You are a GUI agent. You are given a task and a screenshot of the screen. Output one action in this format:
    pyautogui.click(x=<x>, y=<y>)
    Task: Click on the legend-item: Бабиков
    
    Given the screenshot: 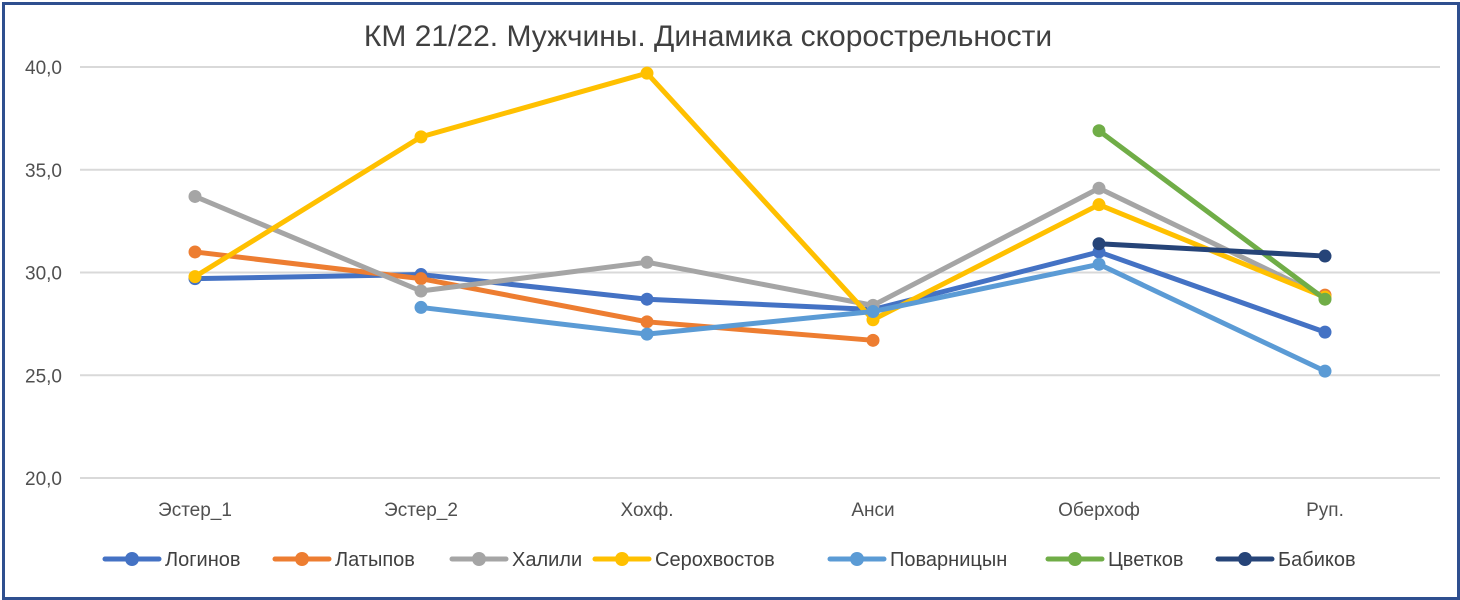 What is the action you would take?
    pyautogui.click(x=1285, y=560)
    